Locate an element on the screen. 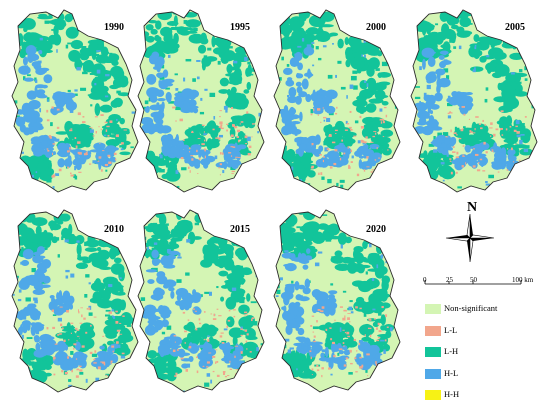  map-panel-2005: 2005 is located at coordinates (474, 104).